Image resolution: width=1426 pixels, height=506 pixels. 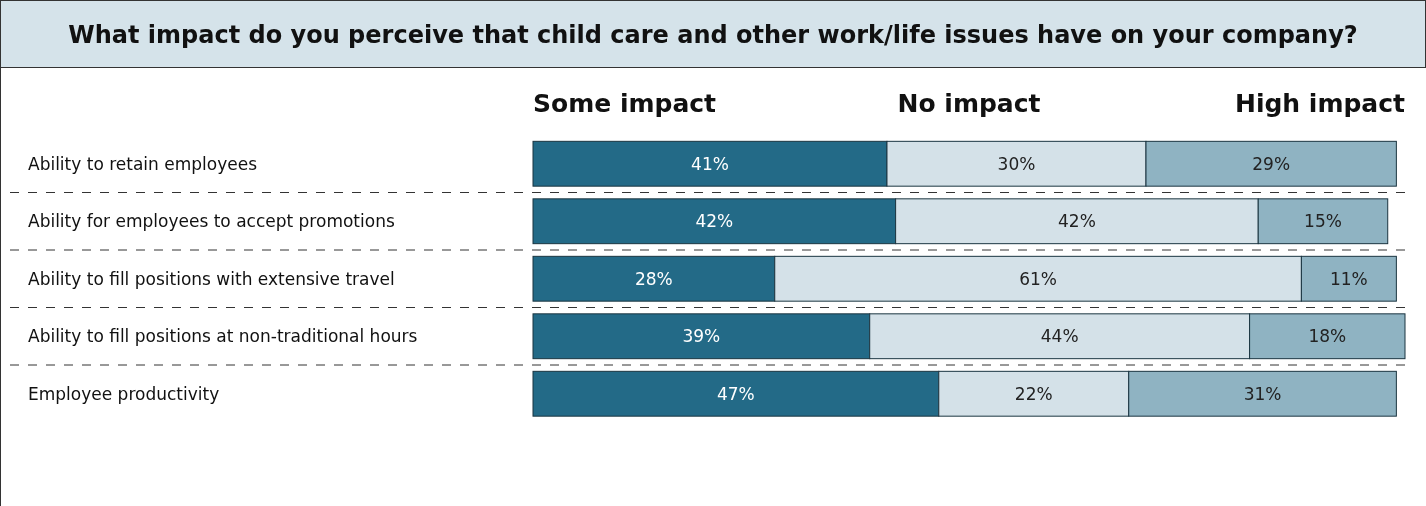 I want to click on data-label: 61%, so click(x=1038, y=278).